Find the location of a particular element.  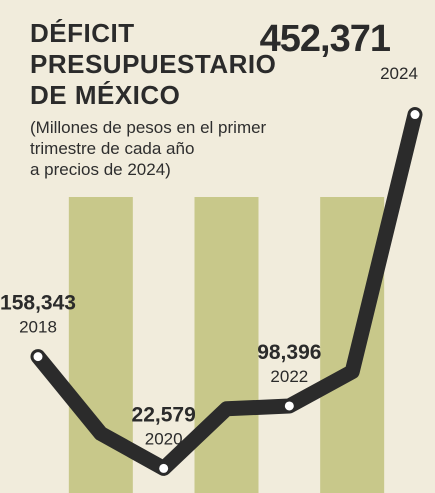

subtitle-line-3: a precios de 2024) is located at coordinates (100, 169).